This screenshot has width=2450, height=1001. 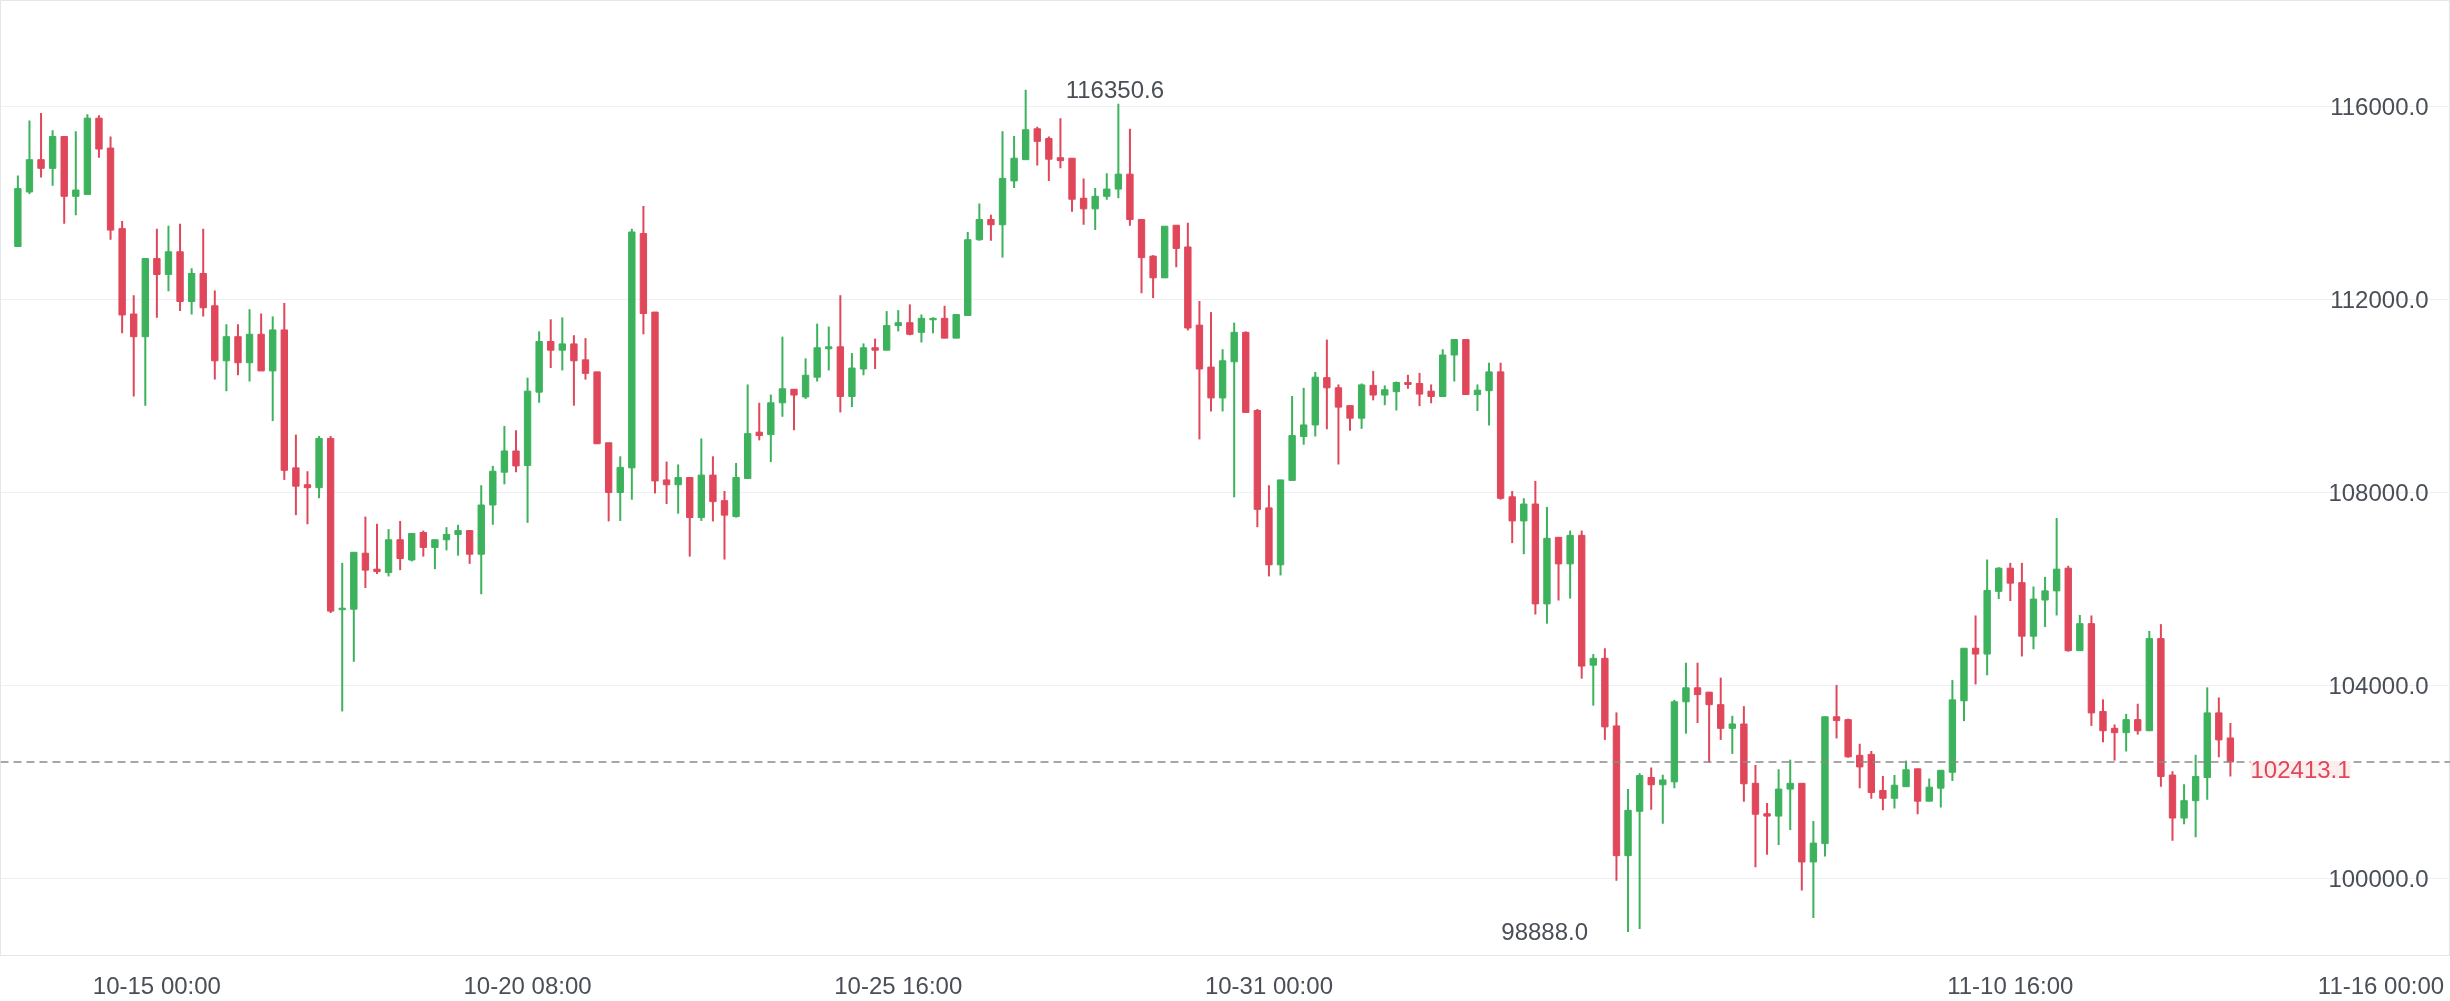 What do you see at coordinates (2379, 300) in the screenshot?
I see `y-tick-label: 112000.0` at bounding box center [2379, 300].